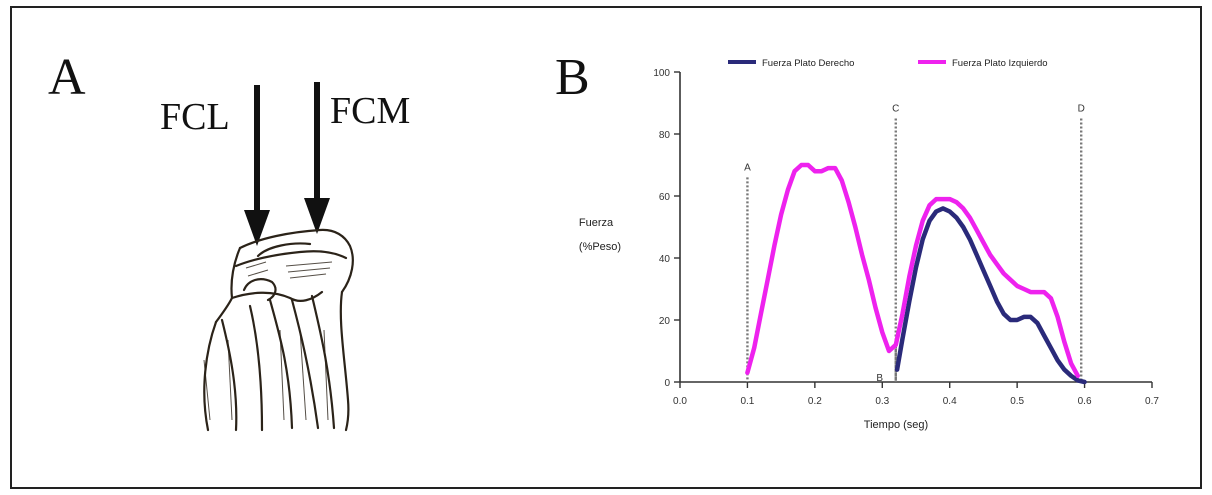 The image size is (1212, 495). What do you see at coordinates (67, 77) in the screenshot?
I see `panel-a-label: A` at bounding box center [67, 77].